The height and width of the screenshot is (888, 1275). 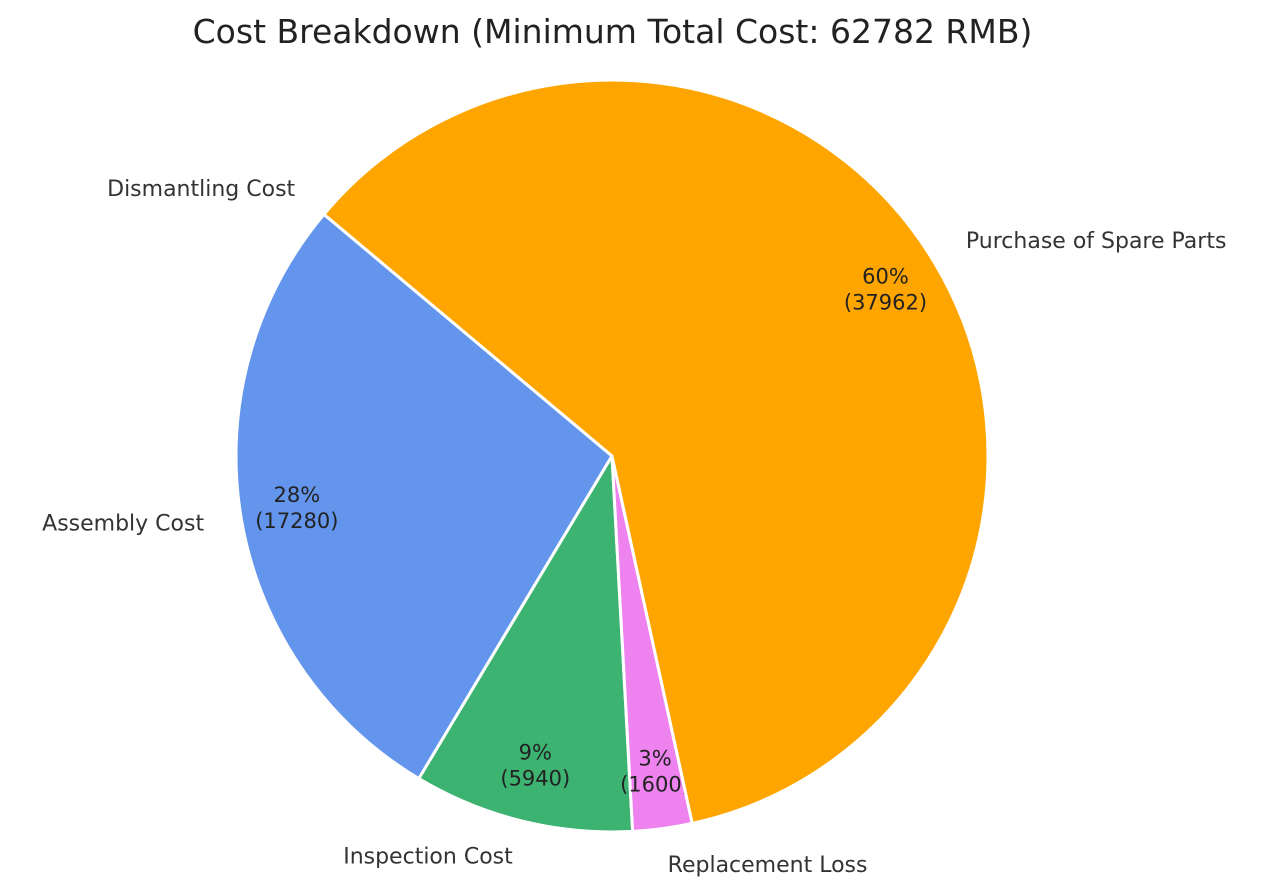 What do you see at coordinates (123, 524) in the screenshot?
I see `slice-label-assembly-cost: Assembly Cost` at bounding box center [123, 524].